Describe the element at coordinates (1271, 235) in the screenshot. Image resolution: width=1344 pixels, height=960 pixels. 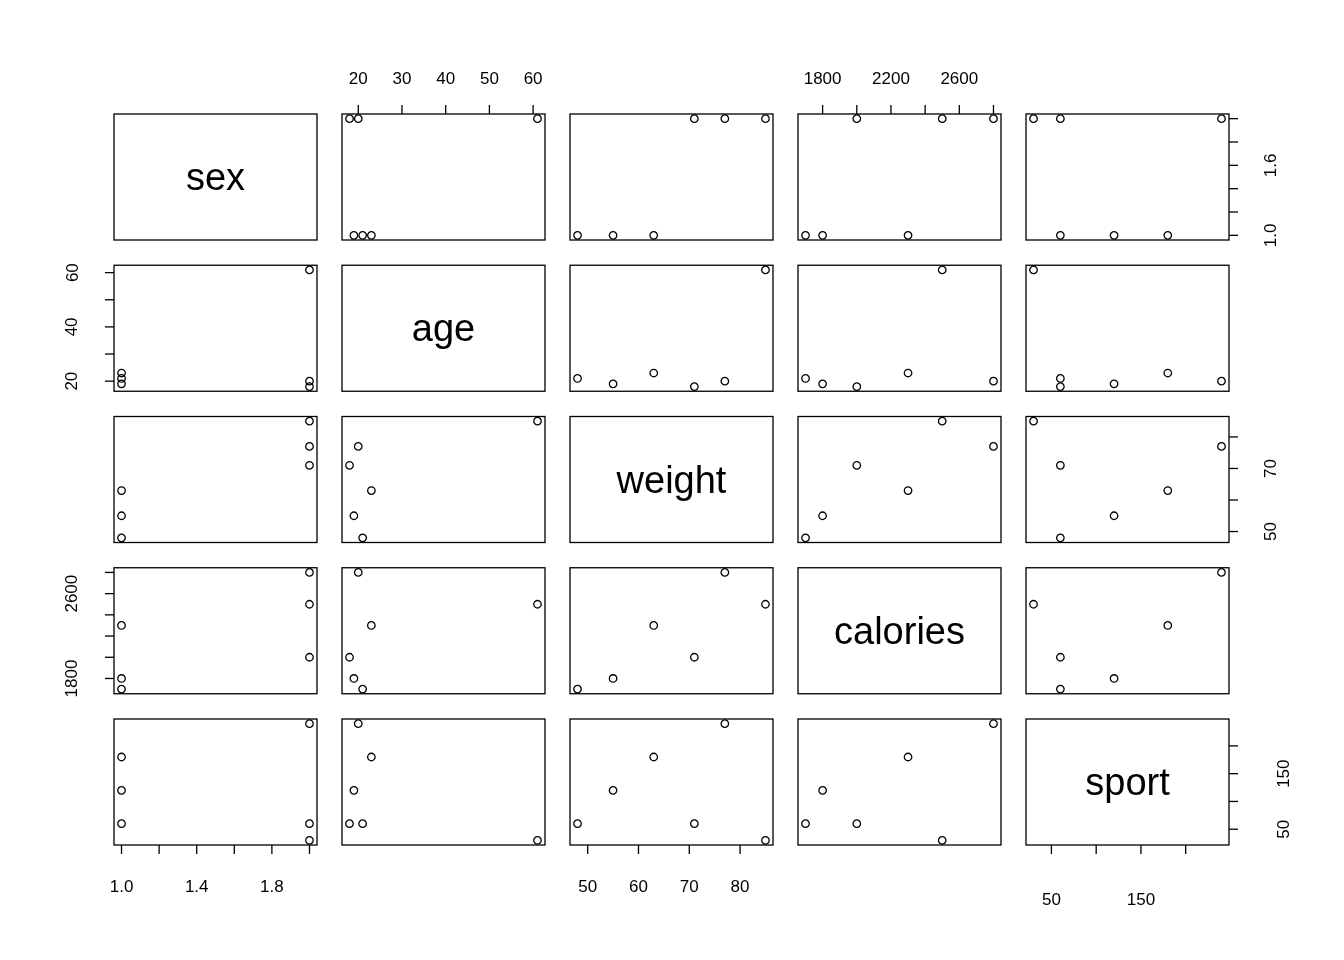
I see `y-tick-label: 1.0` at that location.